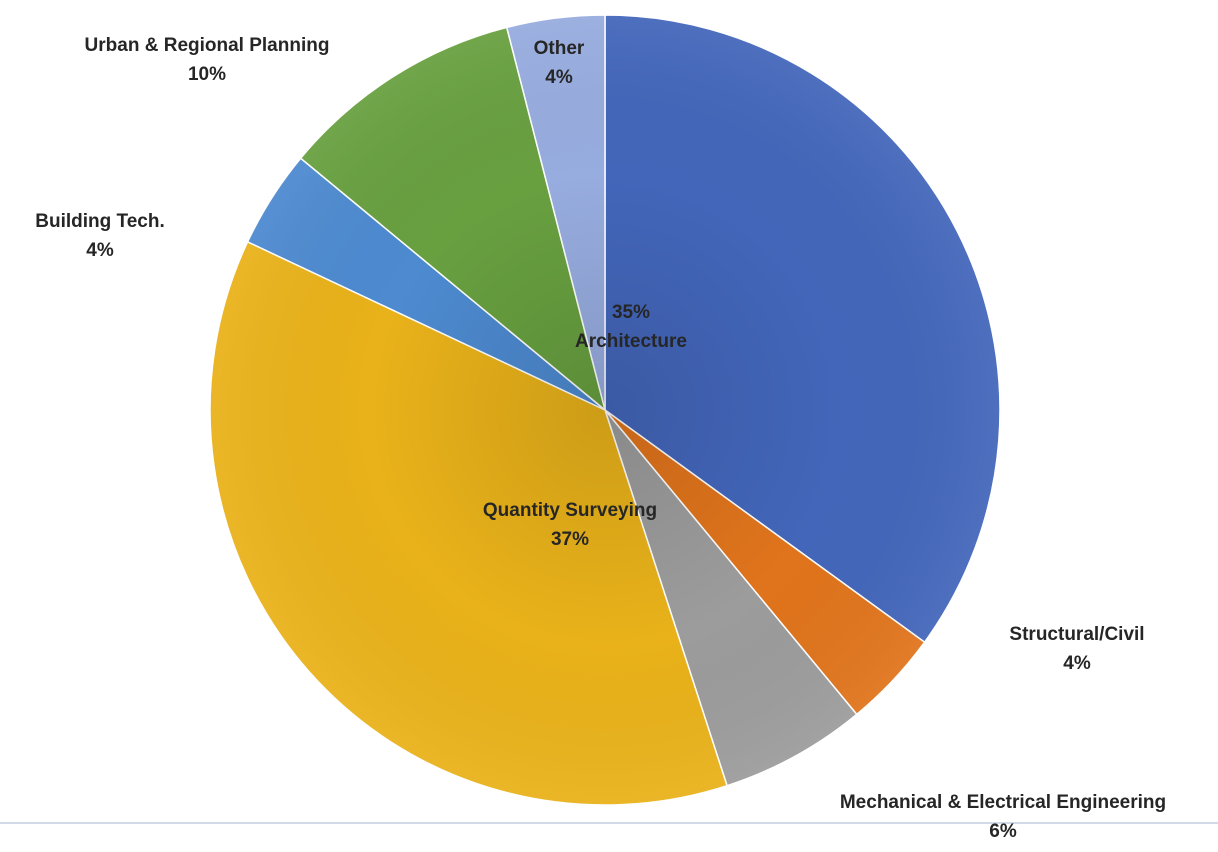 This screenshot has width=1218, height=852. I want to click on label-structural-civil: Structural/Civil 4%, so click(1076, 649).